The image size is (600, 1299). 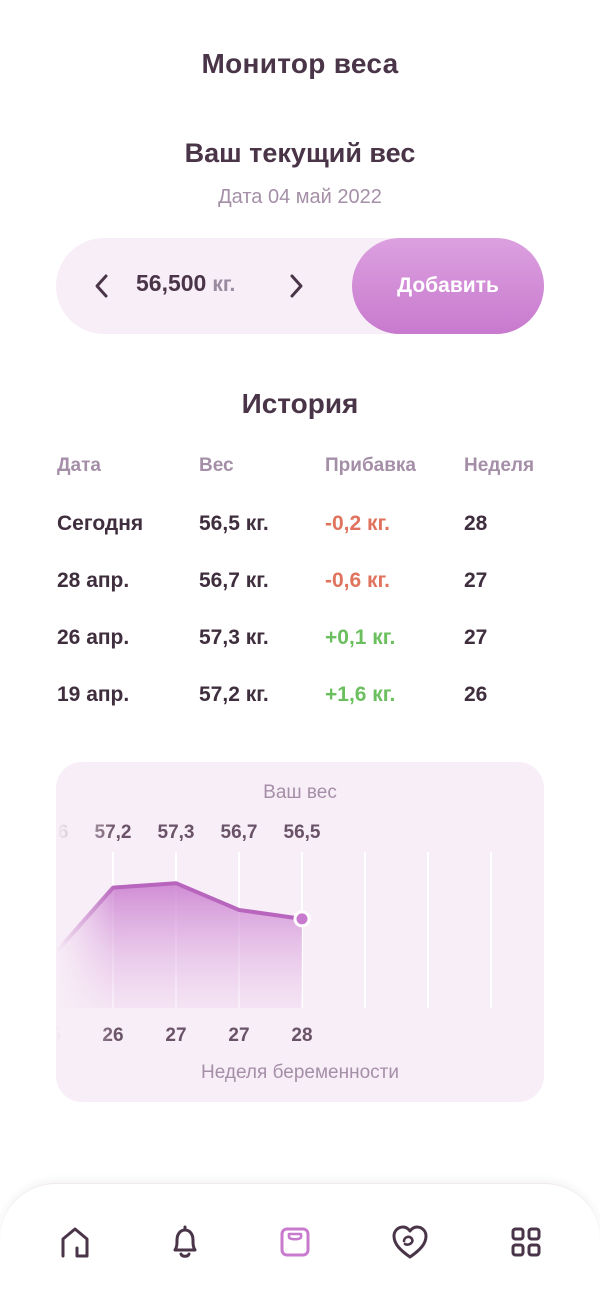 I want to click on chevron-right-icon, so click(x=296, y=286).